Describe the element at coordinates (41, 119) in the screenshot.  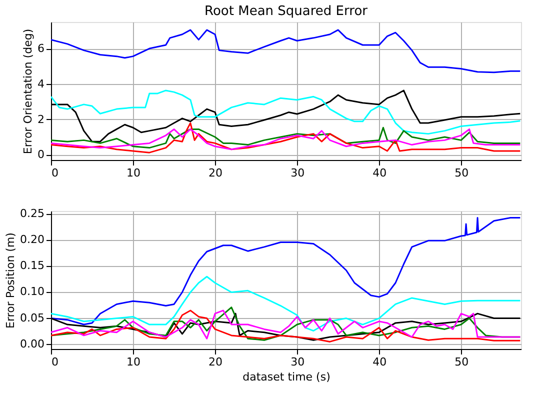
I see `y-tick-label: 2` at that location.